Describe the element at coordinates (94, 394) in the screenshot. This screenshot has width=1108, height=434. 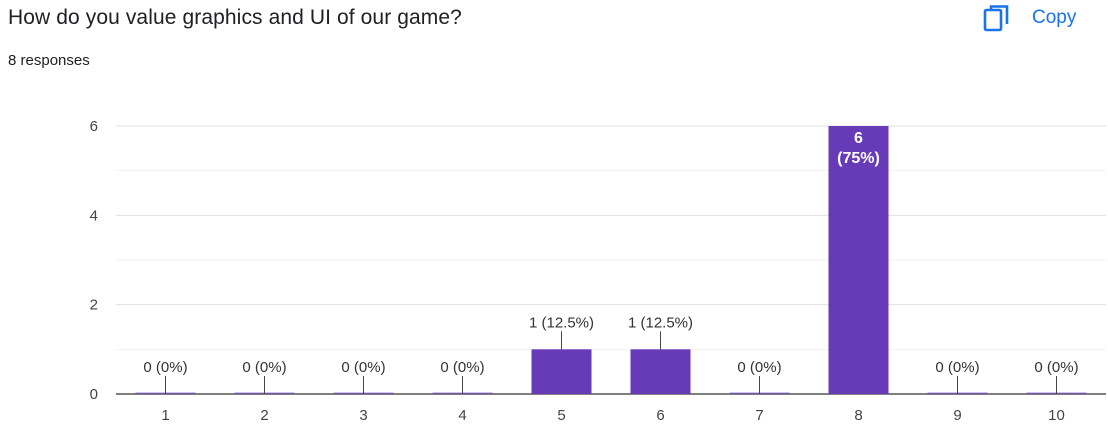
I see `y-tick-label: 0` at that location.